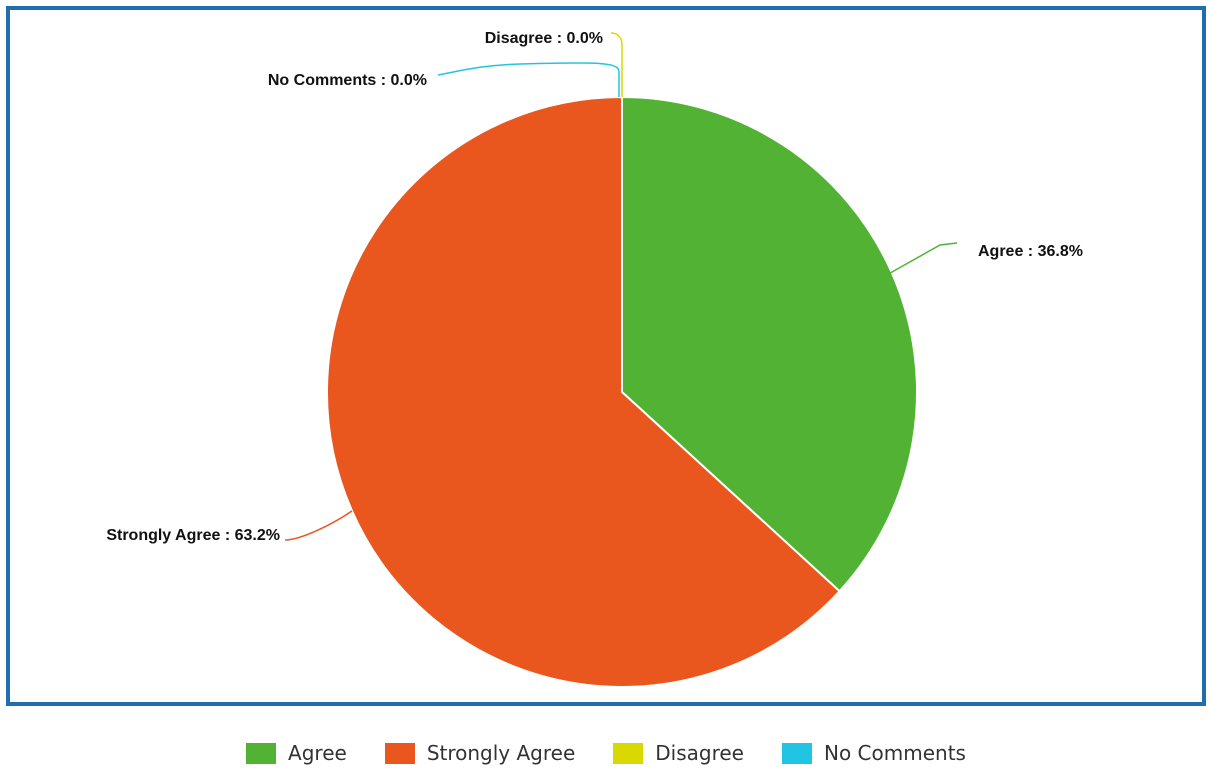 The image size is (1212, 775). What do you see at coordinates (1030, 251) in the screenshot?
I see `slice-label-agree: Agree : 36.8%` at bounding box center [1030, 251].